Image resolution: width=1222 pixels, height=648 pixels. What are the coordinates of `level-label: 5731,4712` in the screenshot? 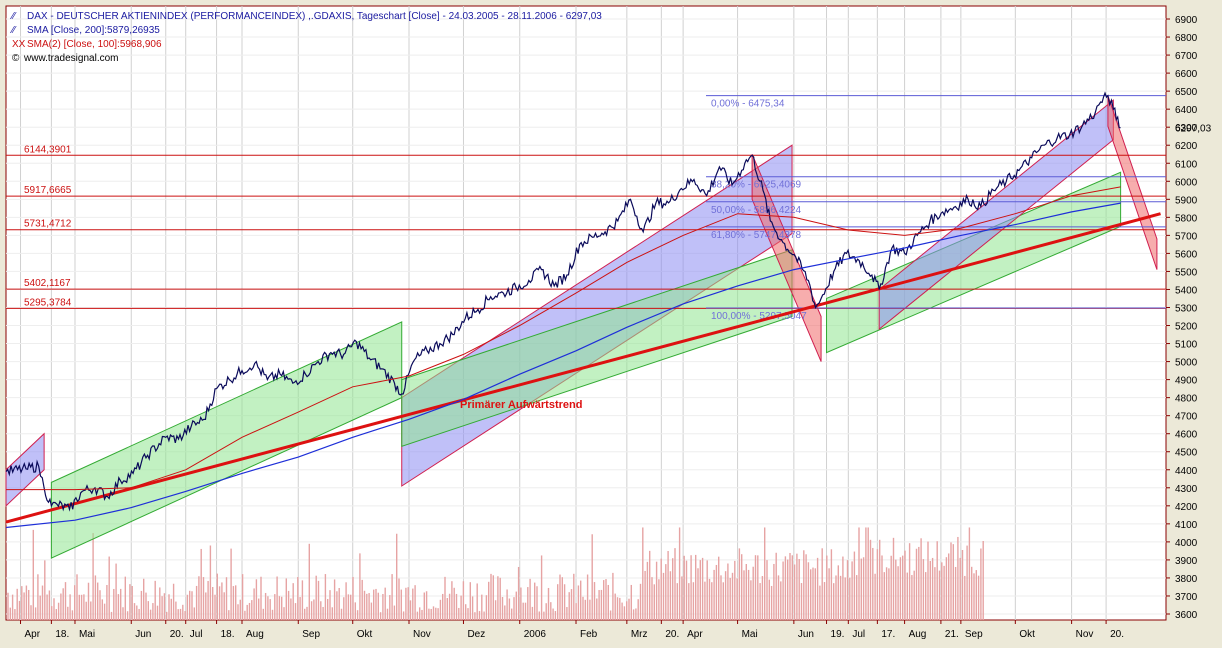 It's located at (48, 224).